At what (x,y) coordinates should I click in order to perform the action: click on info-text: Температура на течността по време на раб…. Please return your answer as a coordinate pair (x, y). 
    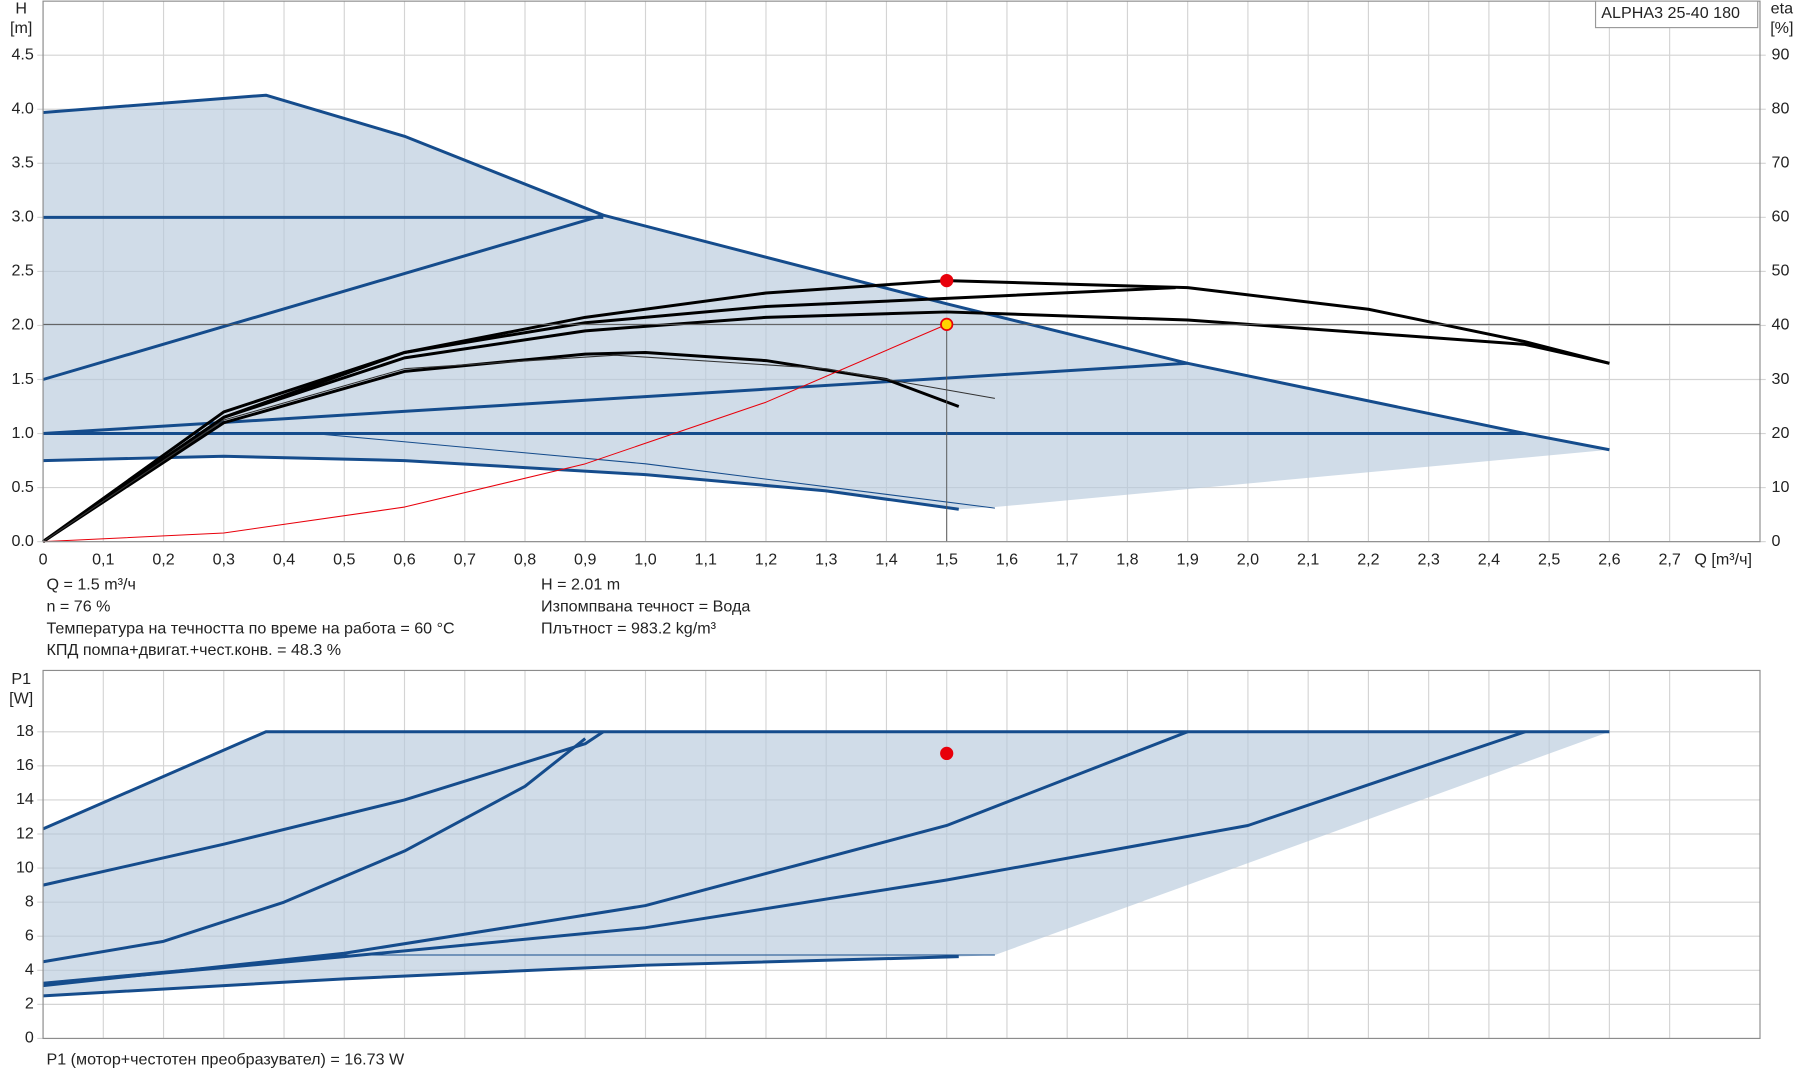
    Looking at the image, I should click on (251, 628).